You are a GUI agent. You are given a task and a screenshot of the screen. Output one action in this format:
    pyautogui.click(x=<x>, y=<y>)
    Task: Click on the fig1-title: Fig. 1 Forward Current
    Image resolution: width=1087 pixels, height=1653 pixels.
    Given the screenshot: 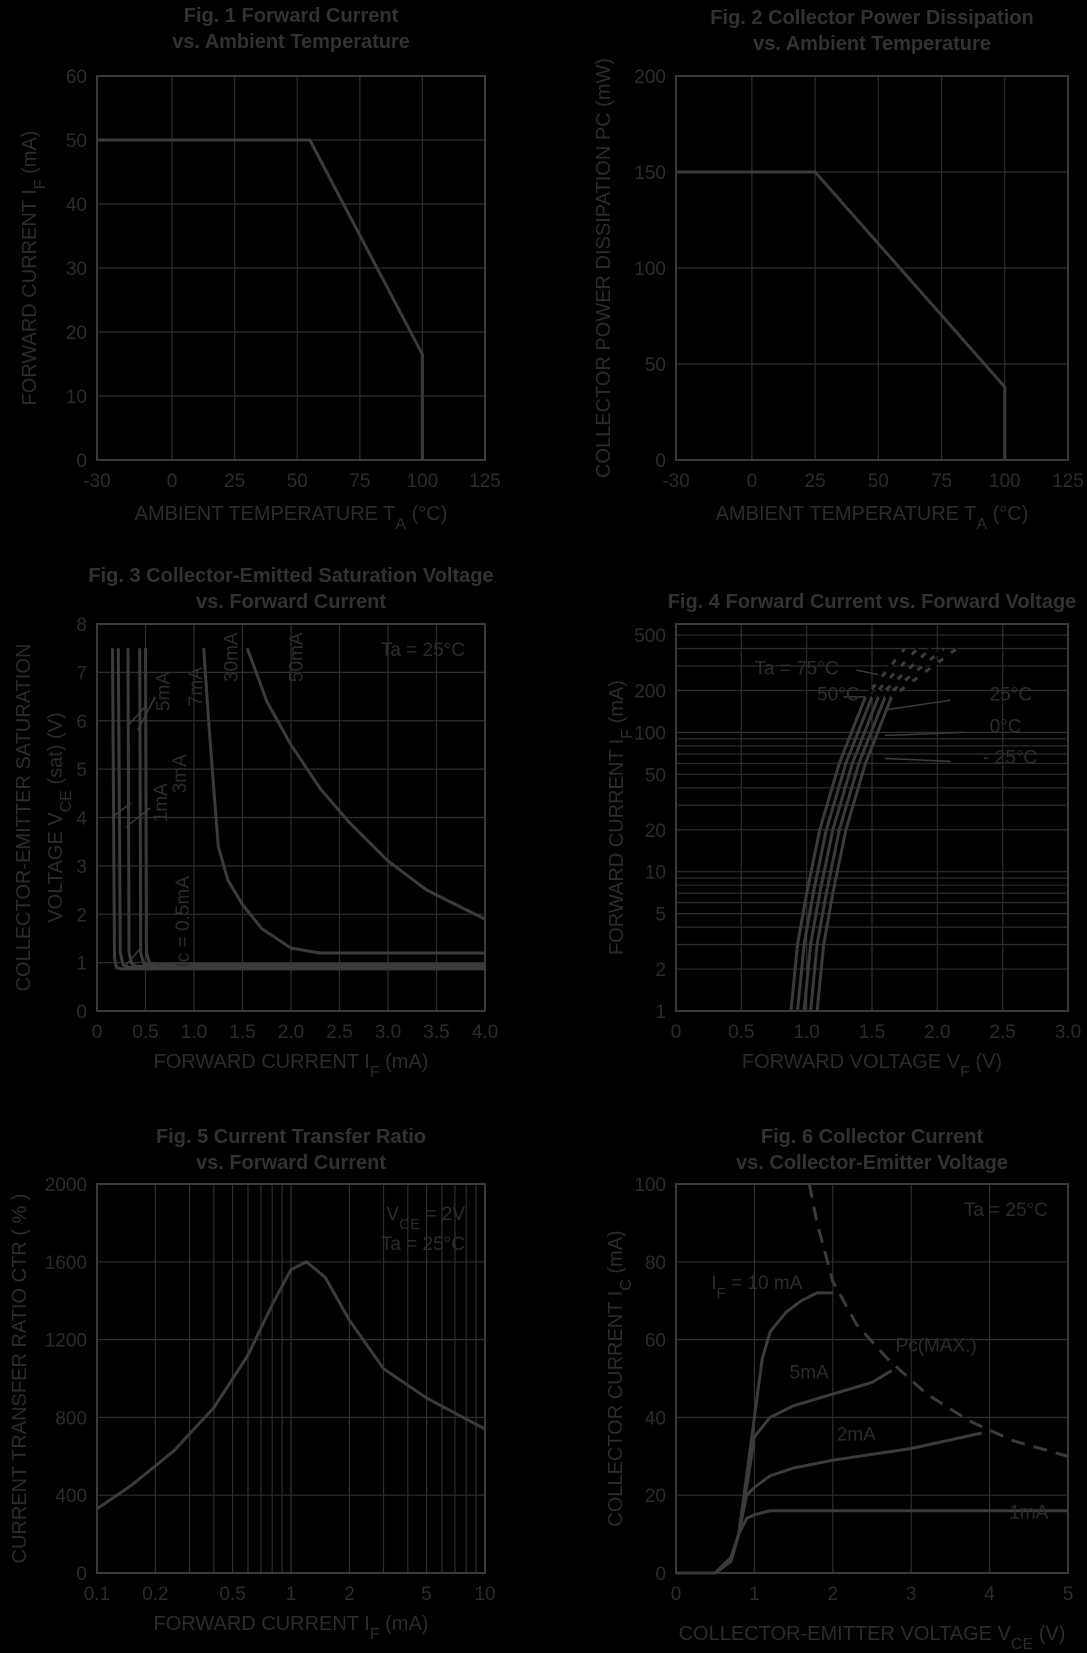 What is the action you would take?
    pyautogui.click(x=291, y=16)
    